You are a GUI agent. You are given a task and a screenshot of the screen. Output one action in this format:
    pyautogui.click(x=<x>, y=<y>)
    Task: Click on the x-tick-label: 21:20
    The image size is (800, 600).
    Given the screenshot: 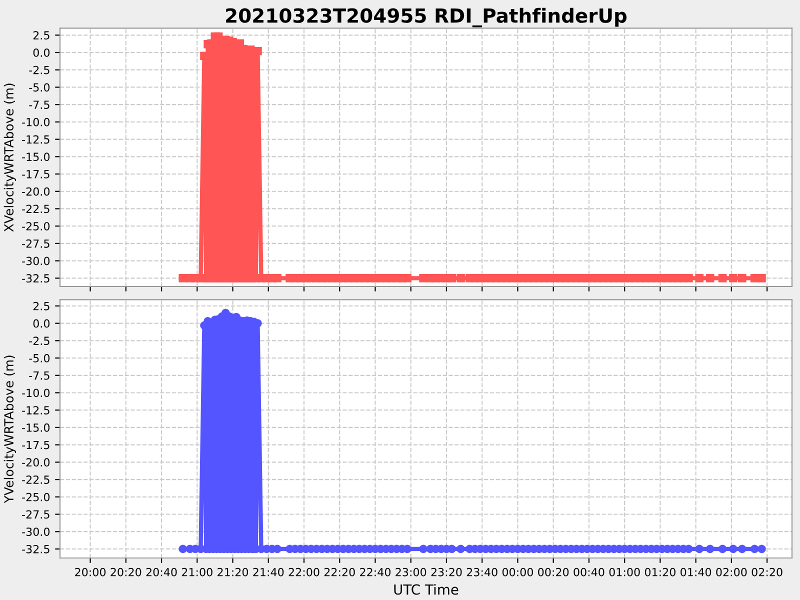 What is the action you would take?
    pyautogui.click(x=233, y=572)
    